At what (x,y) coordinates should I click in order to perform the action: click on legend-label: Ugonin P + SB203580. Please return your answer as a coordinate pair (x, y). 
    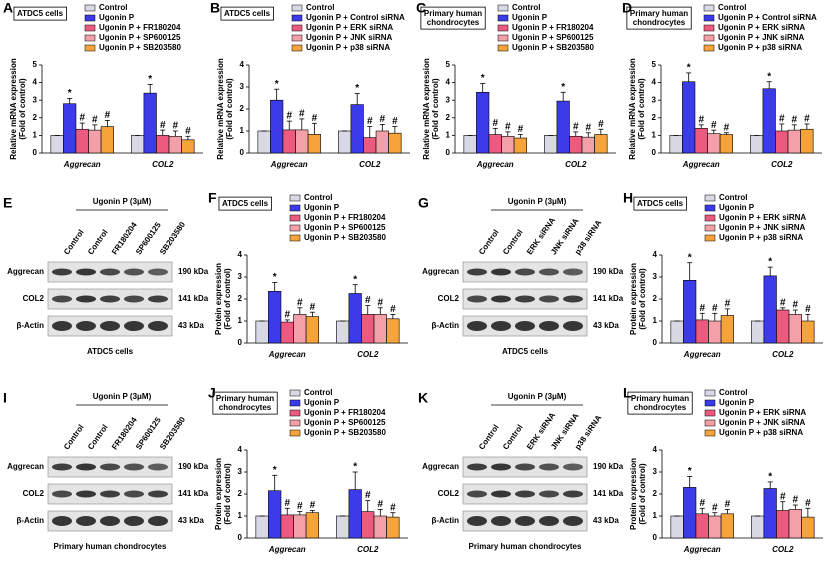
    Looking at the image, I should click on (553, 47).